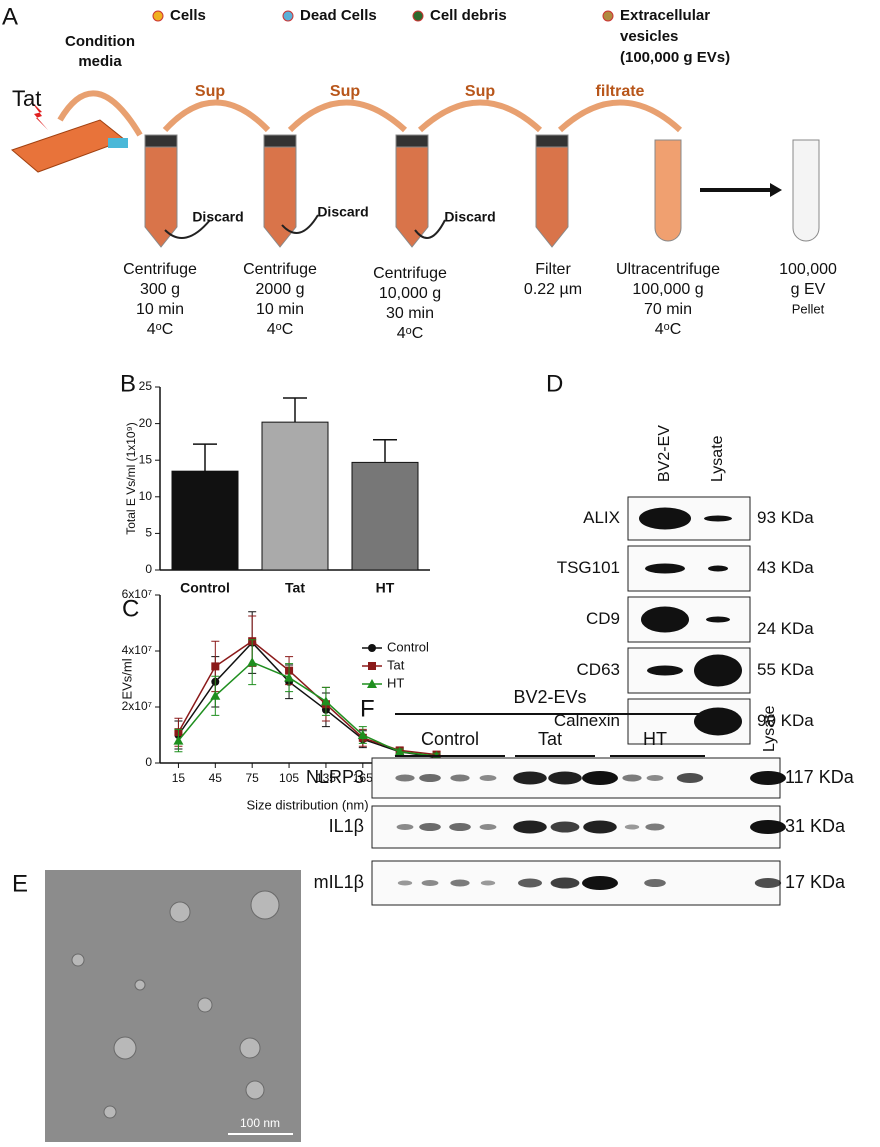 The image size is (880, 1147). I want to click on panel-label: C, so click(130, 608).